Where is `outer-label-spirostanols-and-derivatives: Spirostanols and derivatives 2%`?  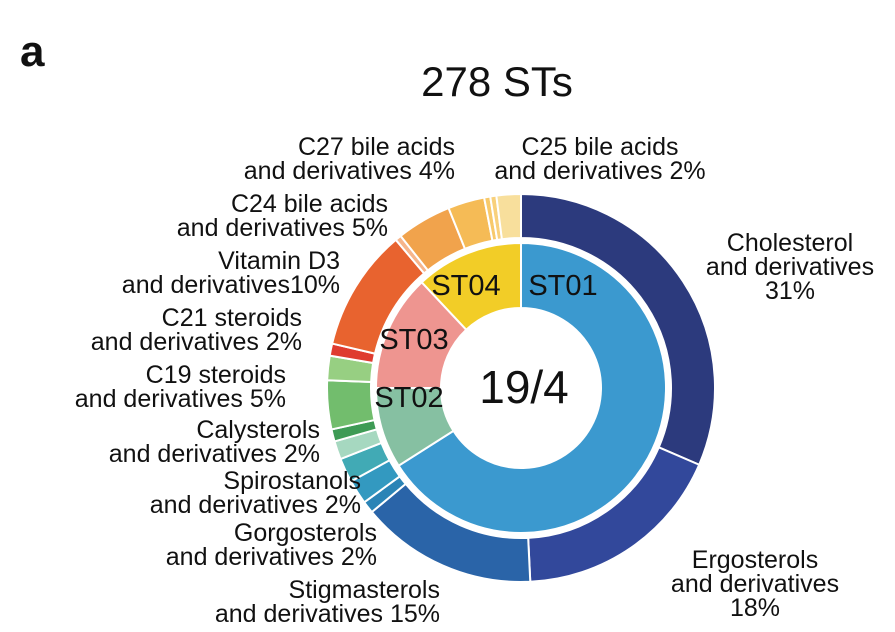
outer-label-spirostanols-and-derivatives: Spirostanols and derivatives 2% is located at coordinates (255, 493).